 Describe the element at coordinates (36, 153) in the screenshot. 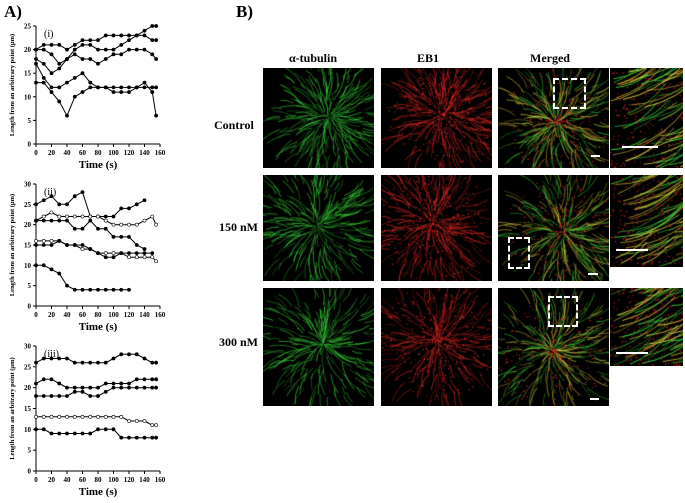

I see `x-tick-label: 0` at that location.